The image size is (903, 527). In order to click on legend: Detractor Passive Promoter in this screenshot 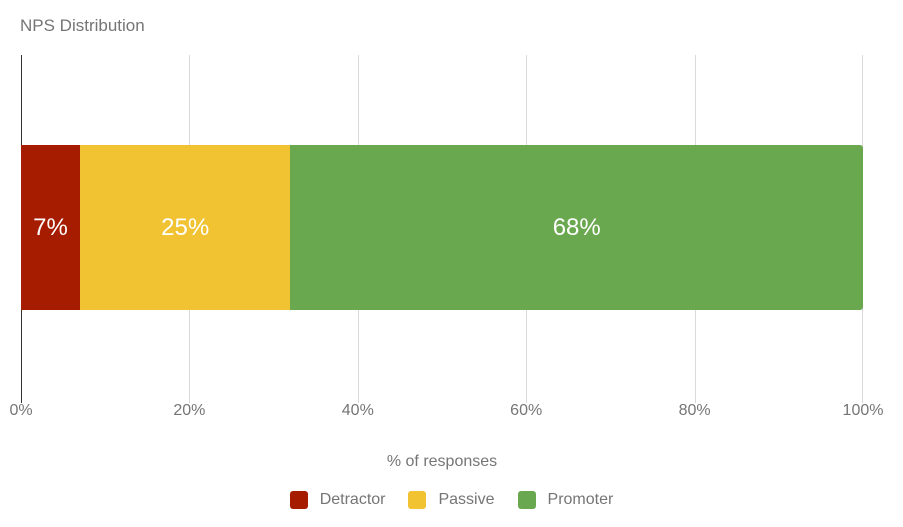, I will do `click(451, 500)`.